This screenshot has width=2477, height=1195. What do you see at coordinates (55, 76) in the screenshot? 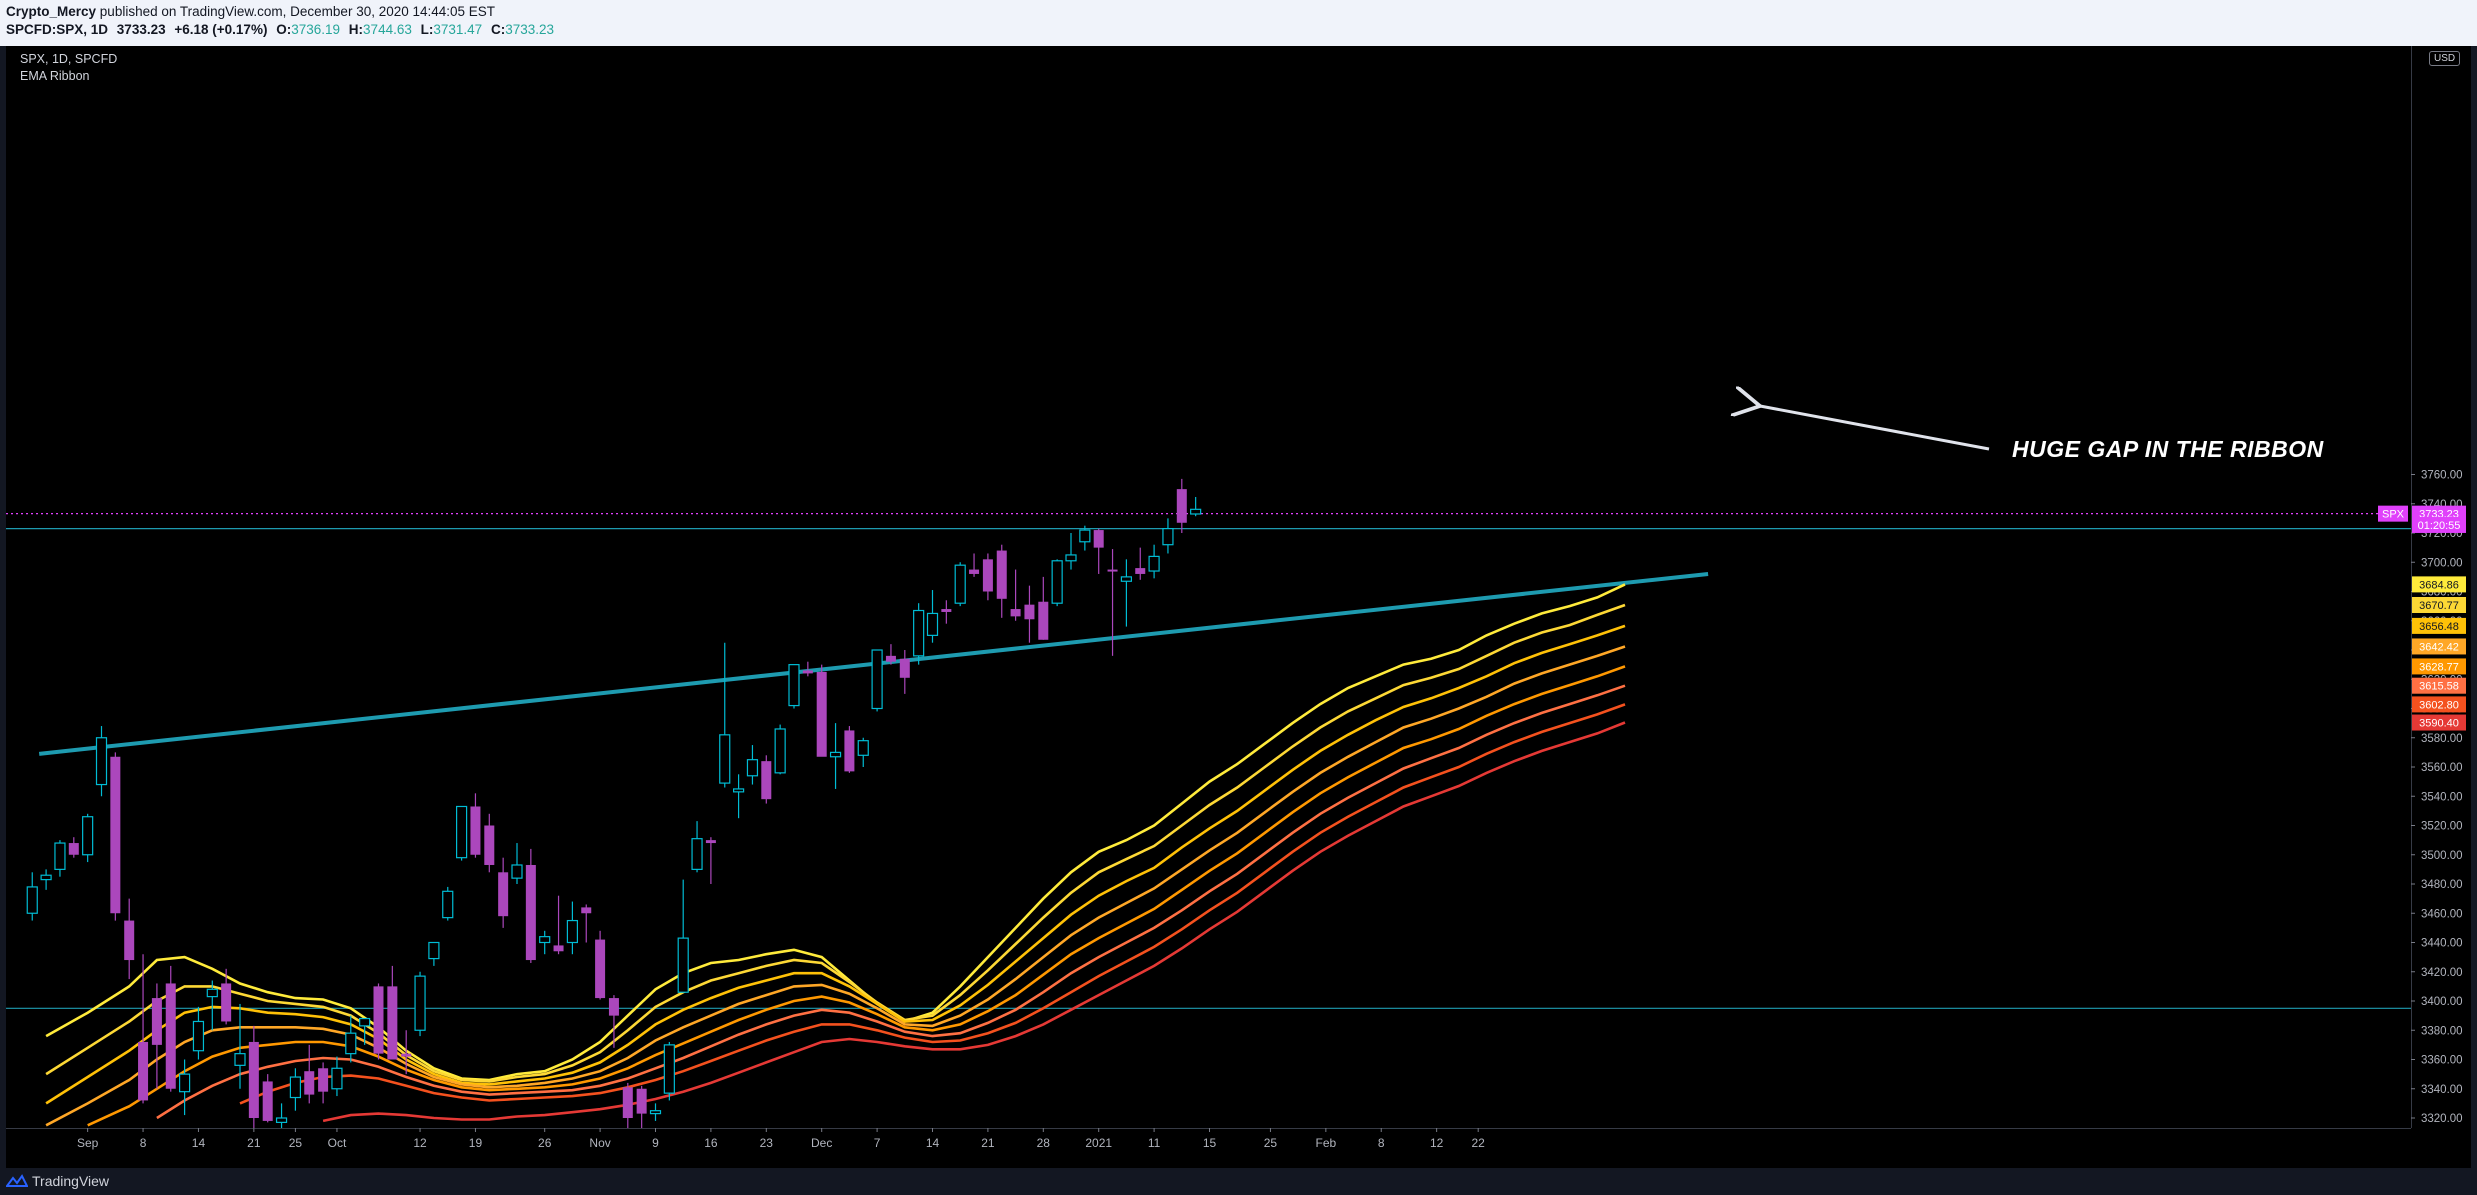
I see `indicator-label: EMA Ribbon` at bounding box center [55, 76].